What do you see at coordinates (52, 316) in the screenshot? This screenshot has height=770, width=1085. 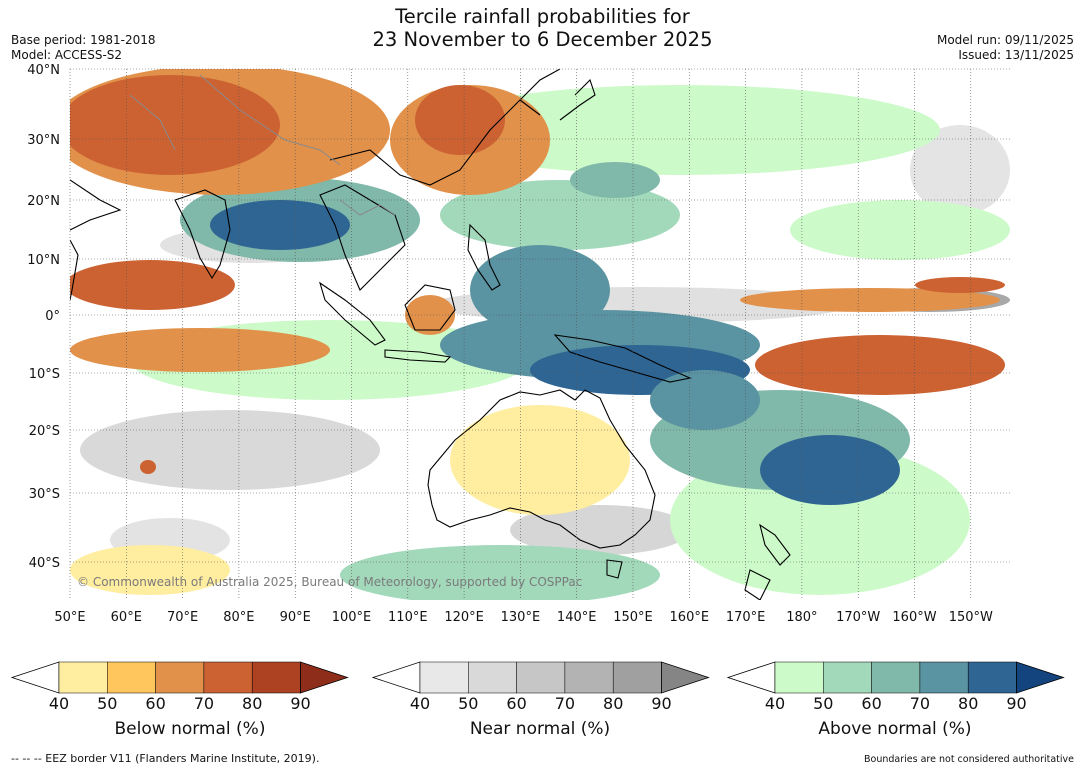 I see `lat-label: 0°` at bounding box center [52, 316].